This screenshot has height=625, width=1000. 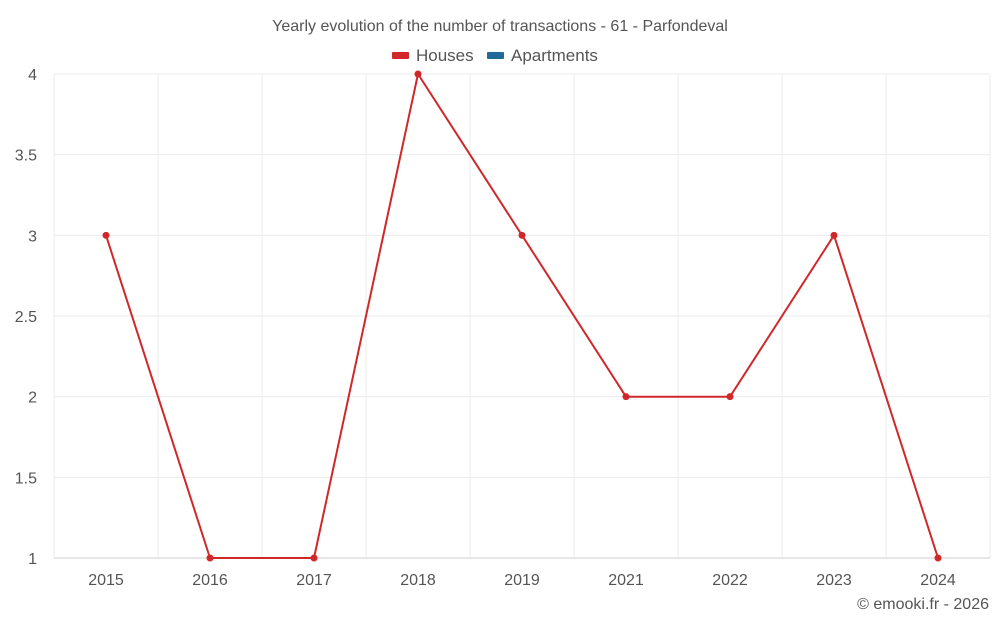 I want to click on x-tick-label: 2021, so click(x=626, y=580).